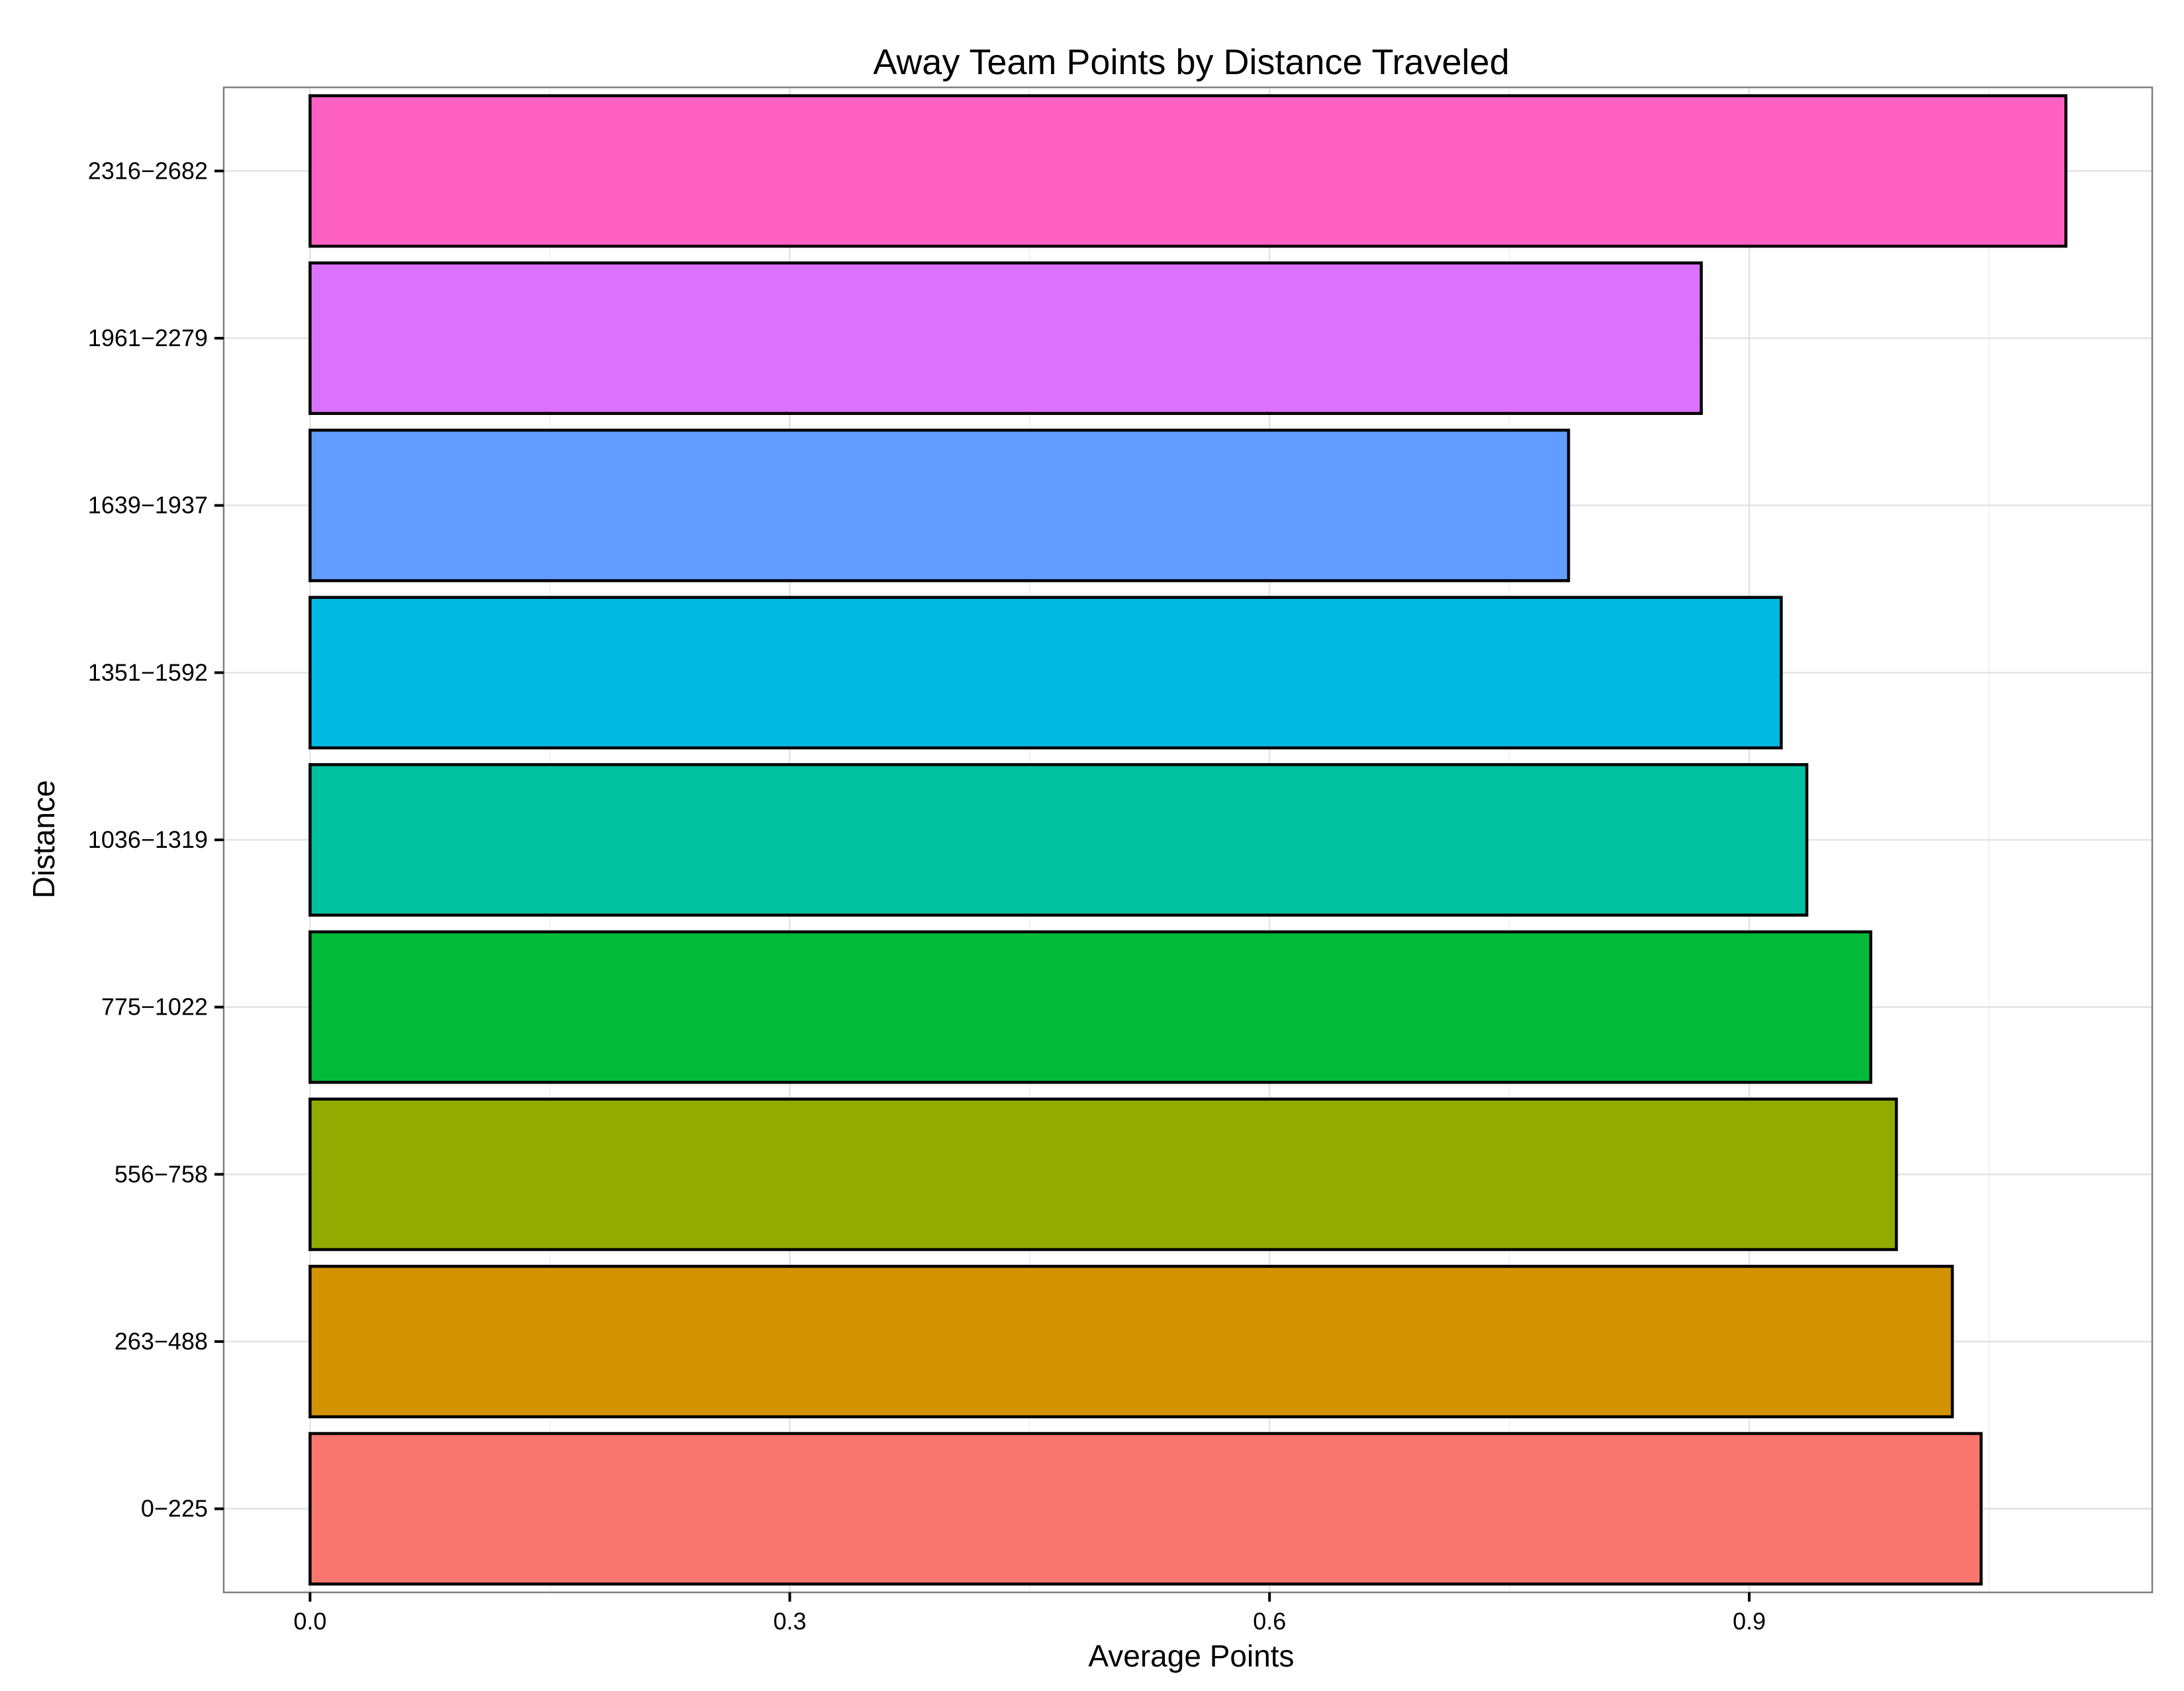  I want to click on y-tick-label: 775−1022, so click(154, 1007).